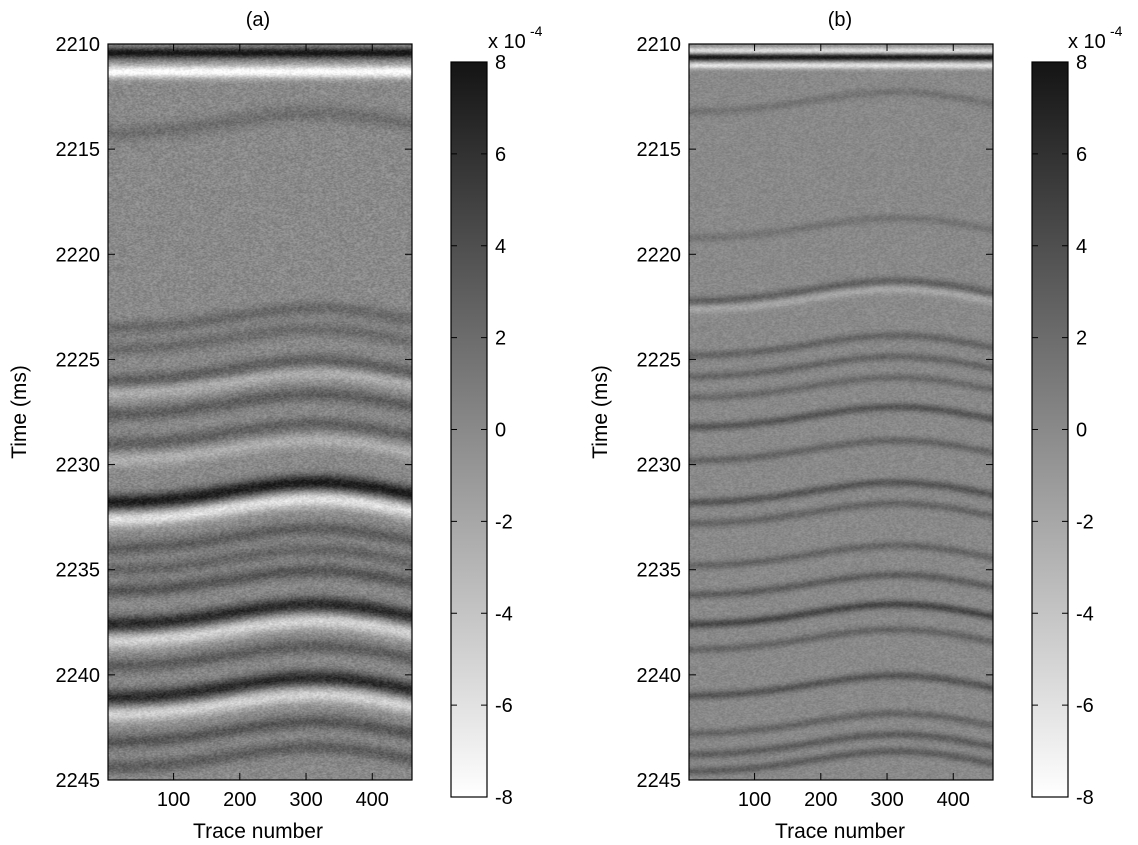  Describe the element at coordinates (507, 42) in the screenshot. I see `panel-a-colorbar-exponent-base: x 10` at that location.